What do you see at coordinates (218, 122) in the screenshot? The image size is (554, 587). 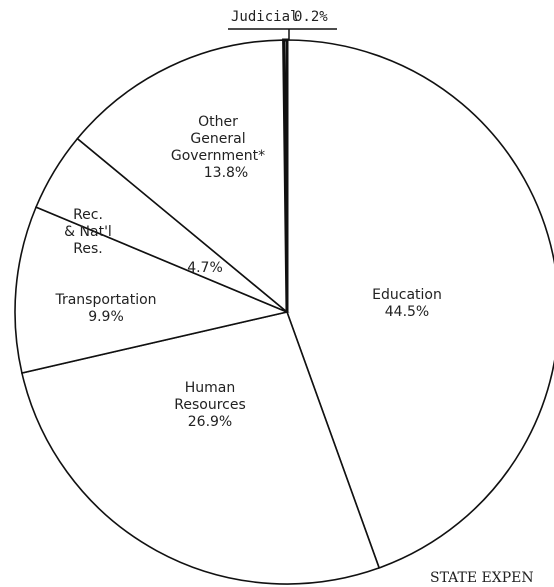 I see `slice-label: Other` at bounding box center [218, 122].